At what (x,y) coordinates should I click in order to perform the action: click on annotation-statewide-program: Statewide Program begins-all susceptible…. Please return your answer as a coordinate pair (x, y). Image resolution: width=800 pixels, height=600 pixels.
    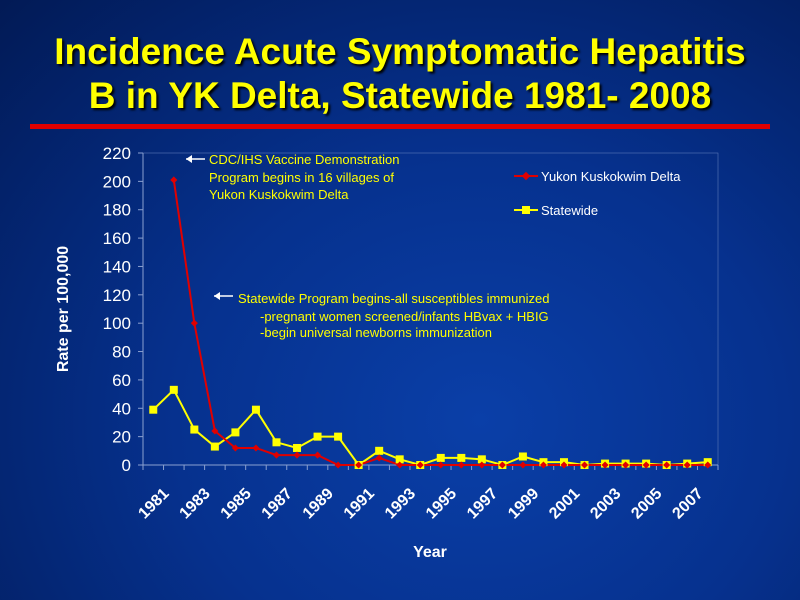
    Looking at the image, I should click on (381, 315).